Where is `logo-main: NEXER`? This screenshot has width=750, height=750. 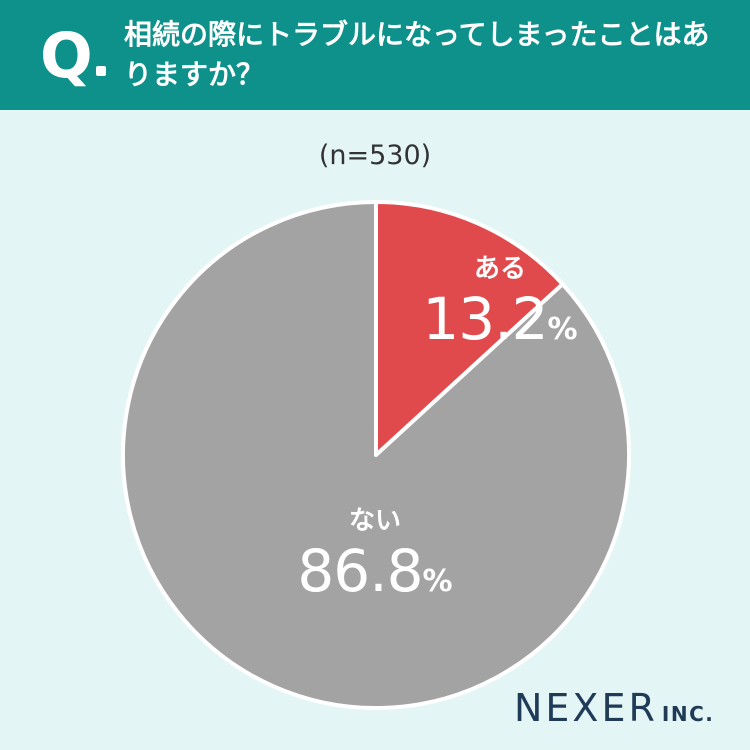 logo-main: NEXER is located at coordinates (586, 708).